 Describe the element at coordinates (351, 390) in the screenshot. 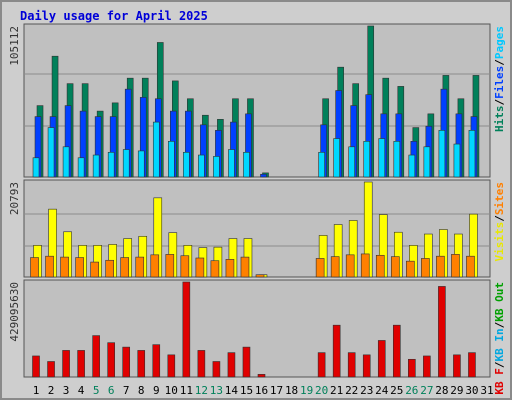

I see `day-label: 22` at that location.